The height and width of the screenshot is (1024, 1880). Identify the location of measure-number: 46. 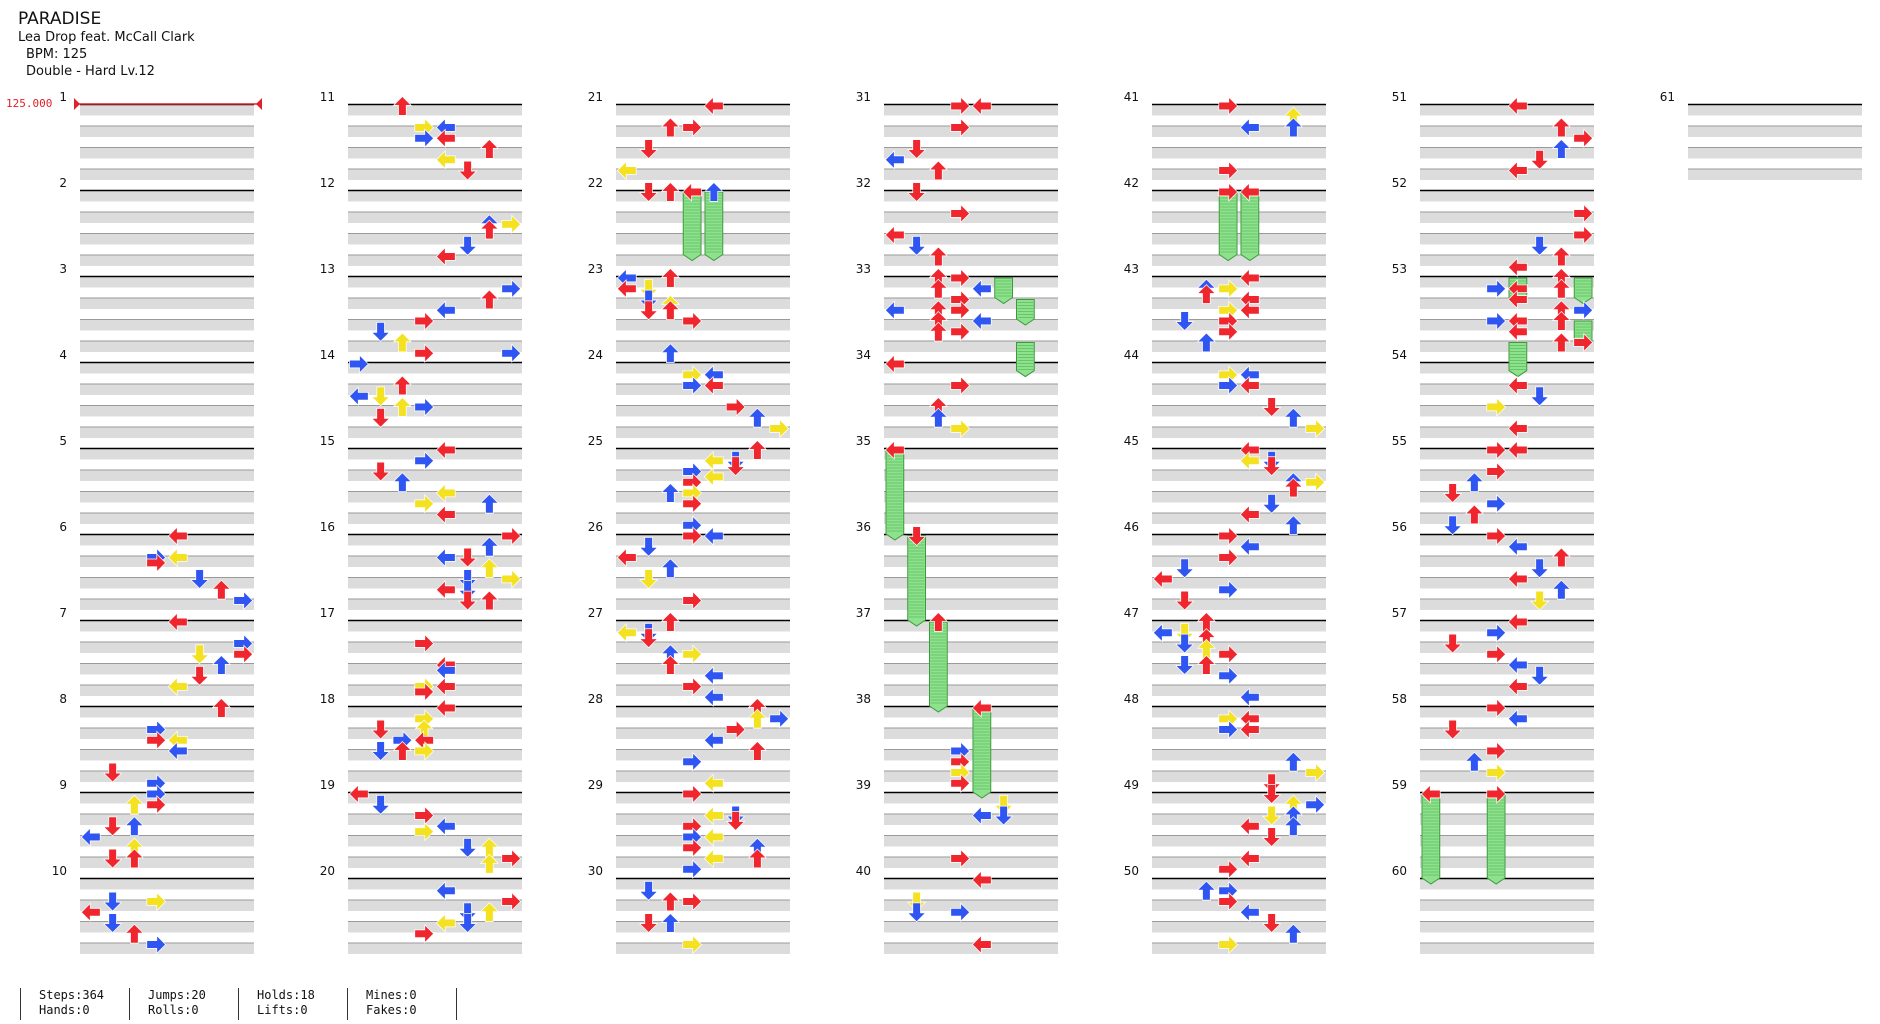
(1131, 527).